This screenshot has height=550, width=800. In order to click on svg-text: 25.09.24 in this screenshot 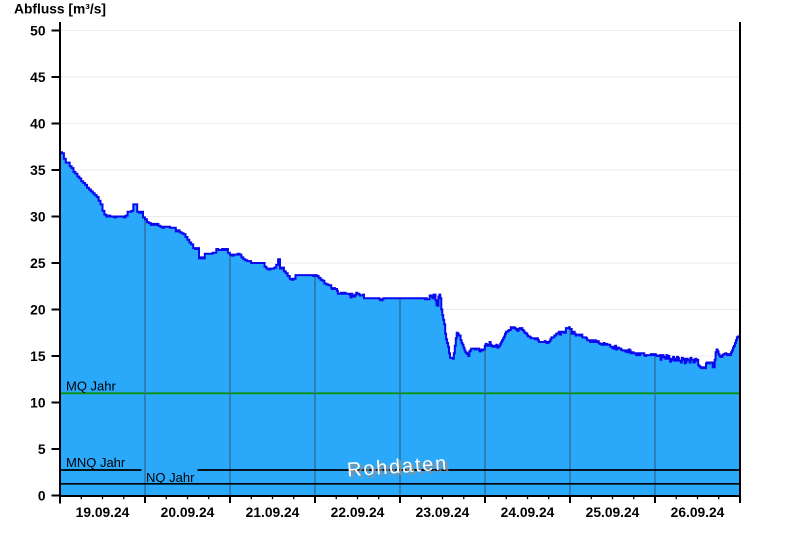, I will do `click(613, 512)`.